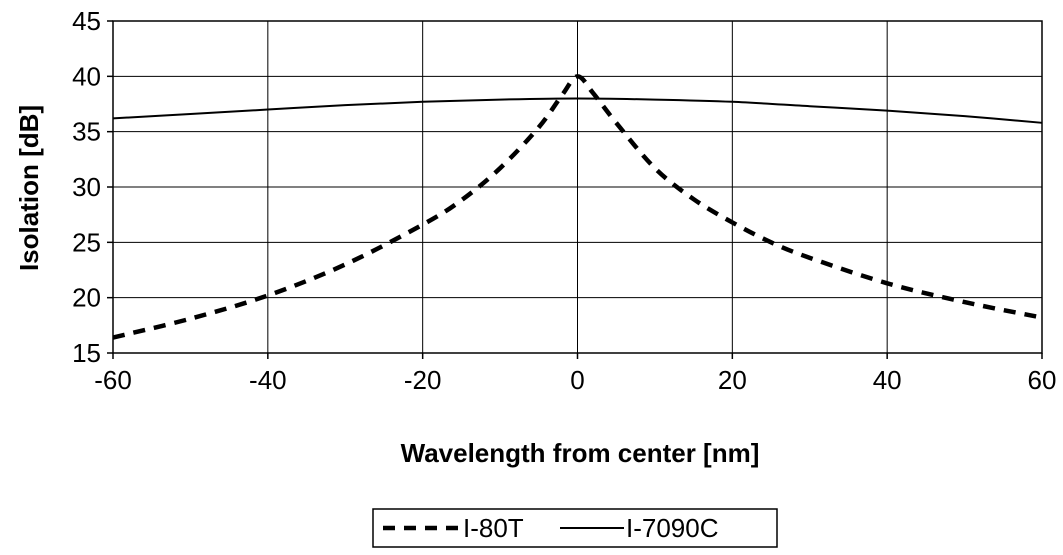 The height and width of the screenshot is (555, 1063). What do you see at coordinates (86, 353) in the screenshot?
I see `y-tick-label: 15` at bounding box center [86, 353].